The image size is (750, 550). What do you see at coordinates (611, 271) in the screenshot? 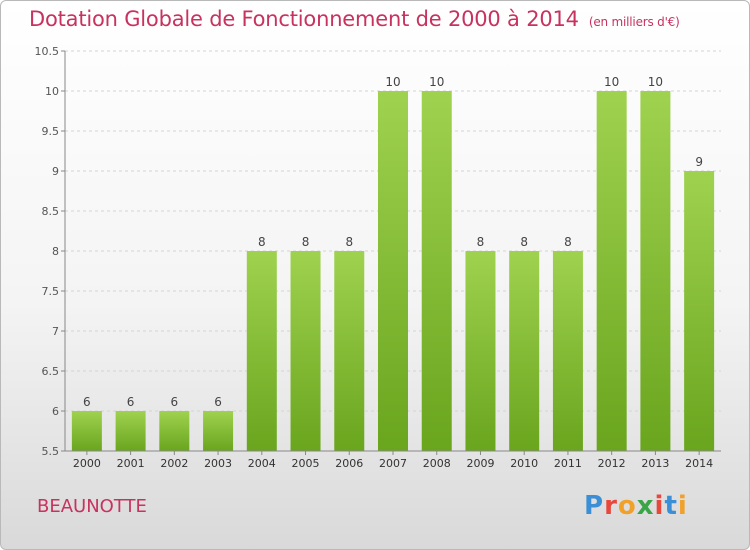
I see `bar-2012` at bounding box center [611, 271].